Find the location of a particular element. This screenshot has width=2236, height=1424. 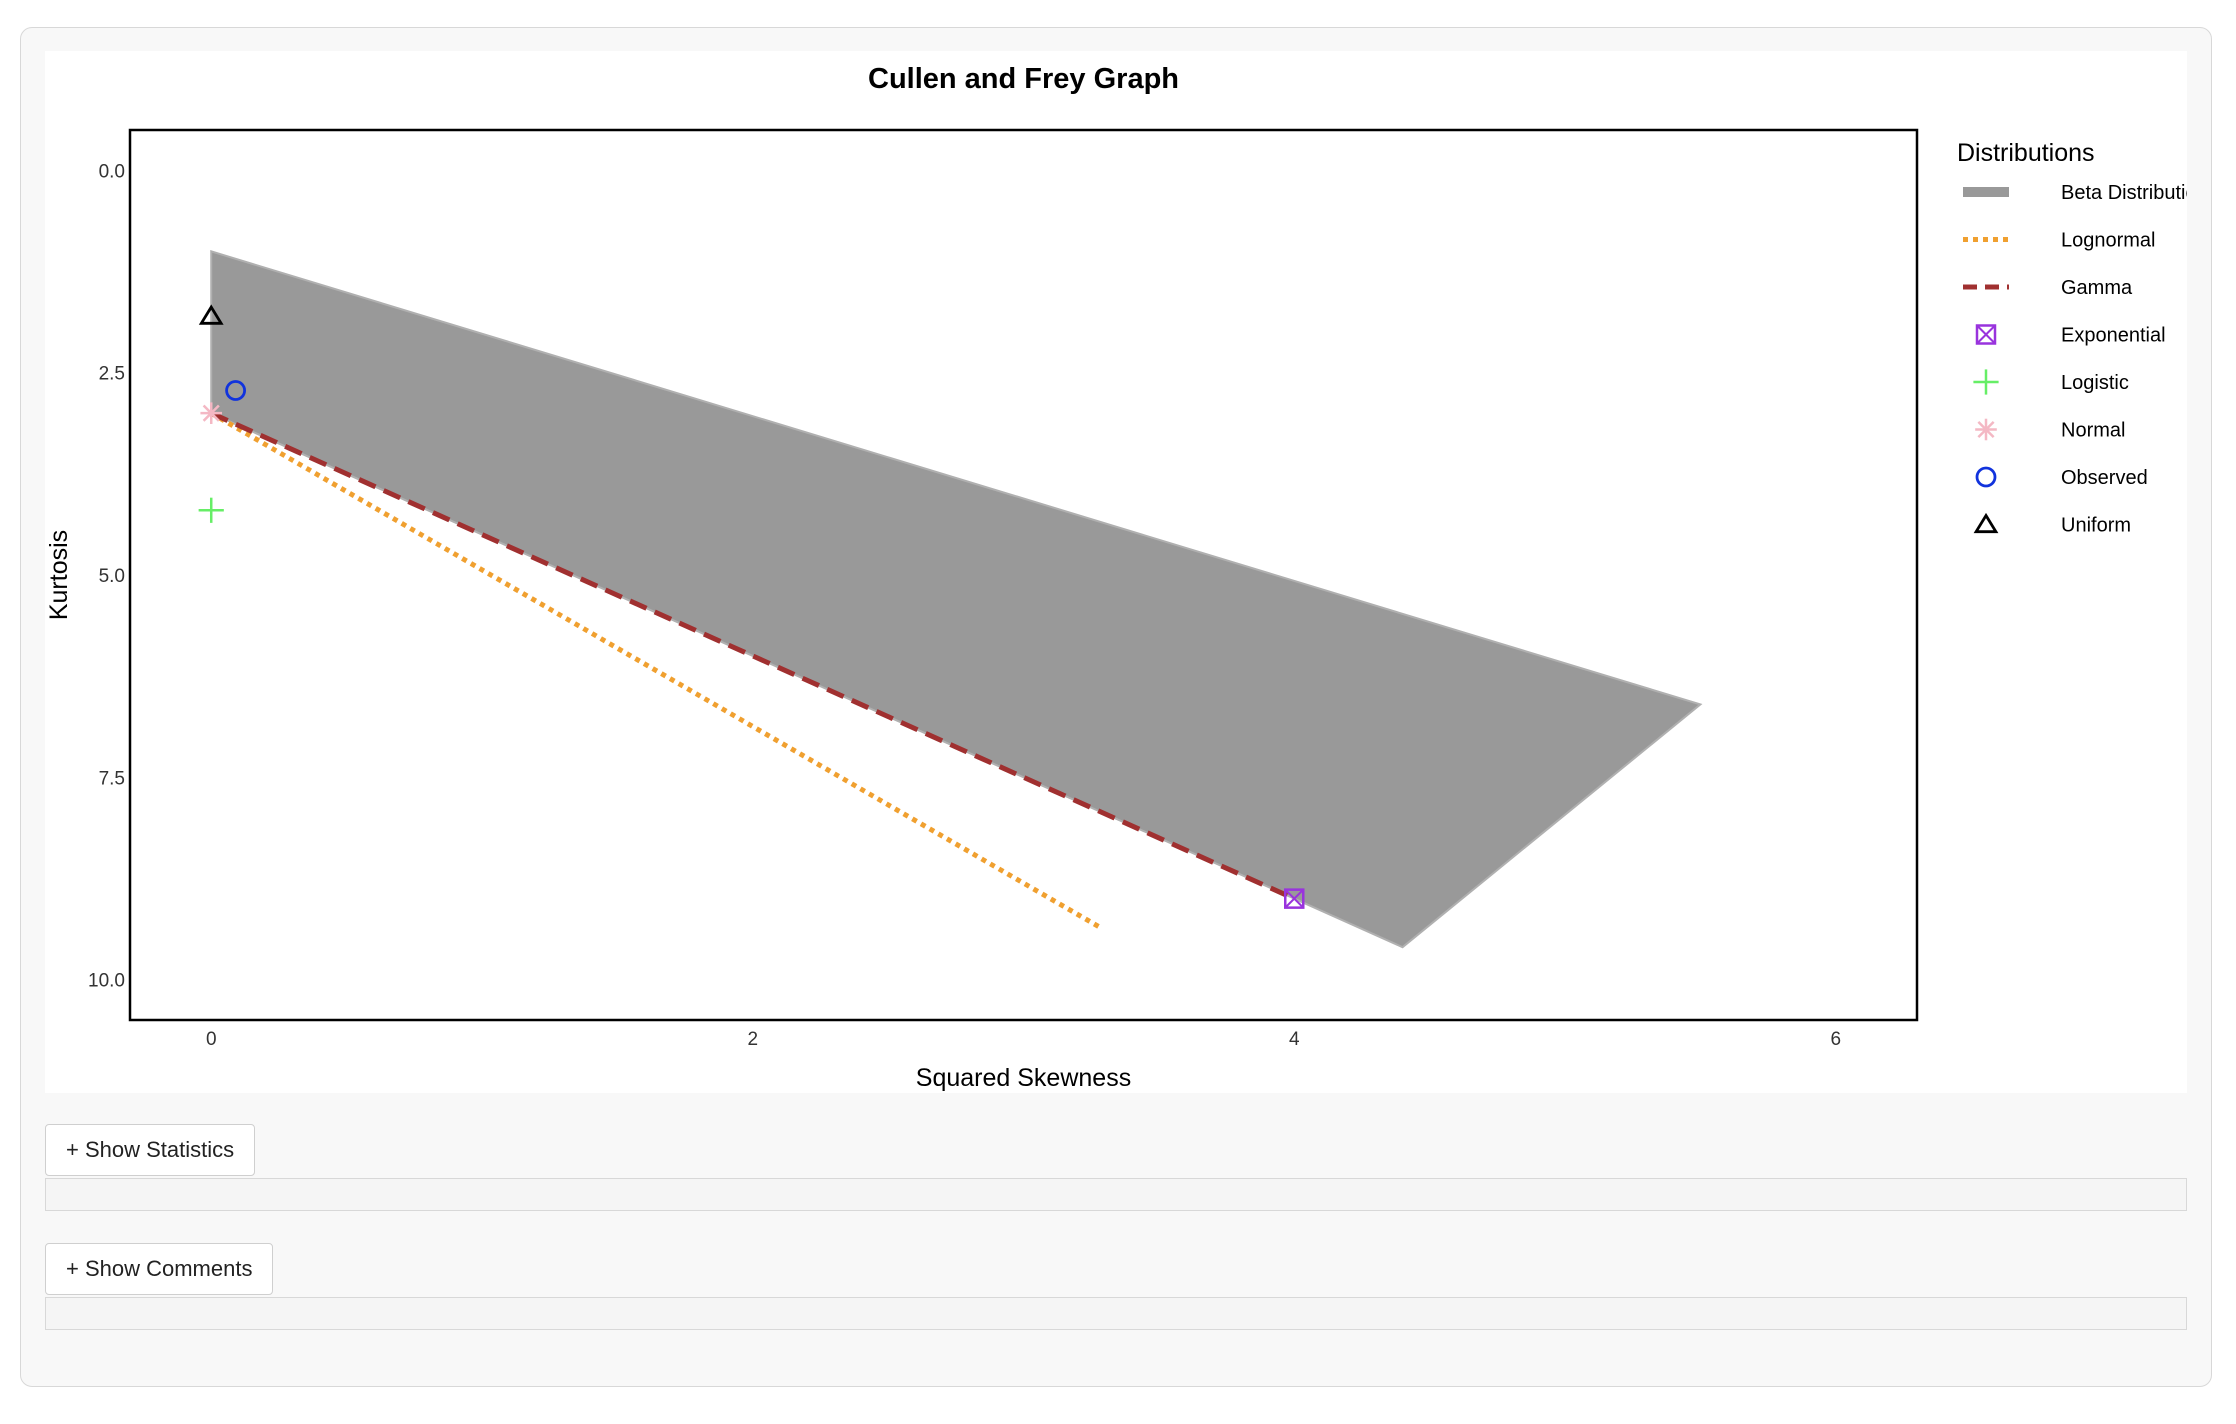

y-tick-label: 10.0 is located at coordinates (106, 981).